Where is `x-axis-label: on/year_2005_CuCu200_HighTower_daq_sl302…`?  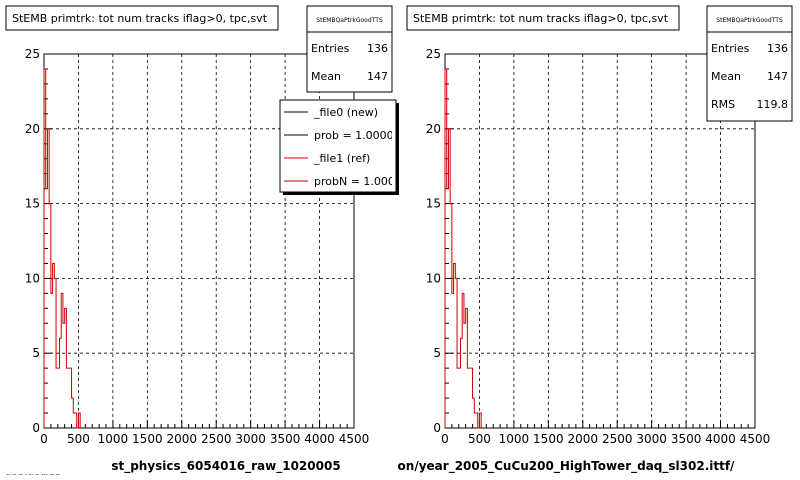
x-axis-label: on/year_2005_CuCu200_HighTower_daq_sl302… is located at coordinates (567, 466).